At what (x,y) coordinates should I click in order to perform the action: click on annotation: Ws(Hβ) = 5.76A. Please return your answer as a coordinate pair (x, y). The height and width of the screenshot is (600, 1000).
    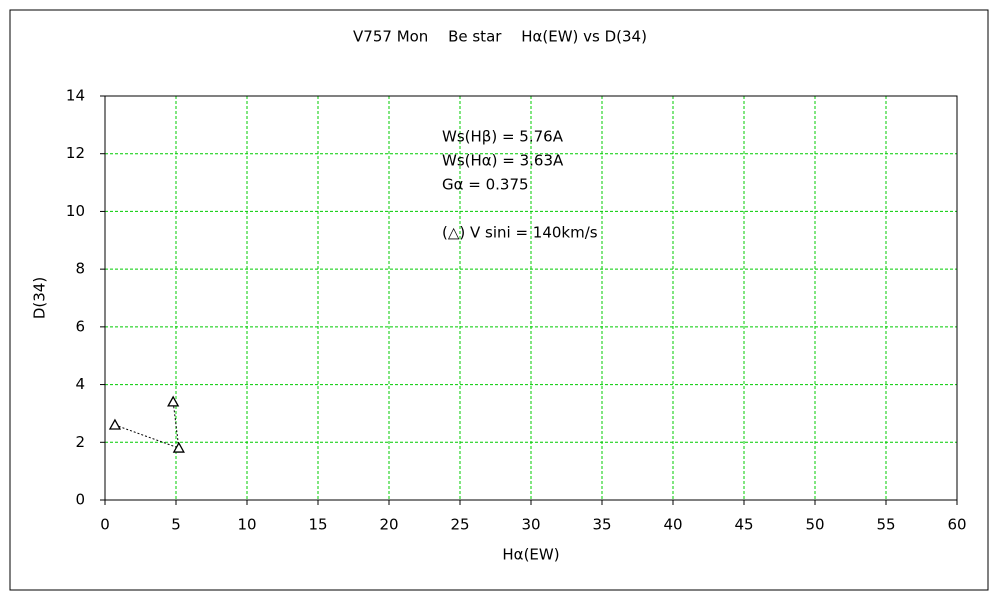
    Looking at the image, I should click on (503, 137).